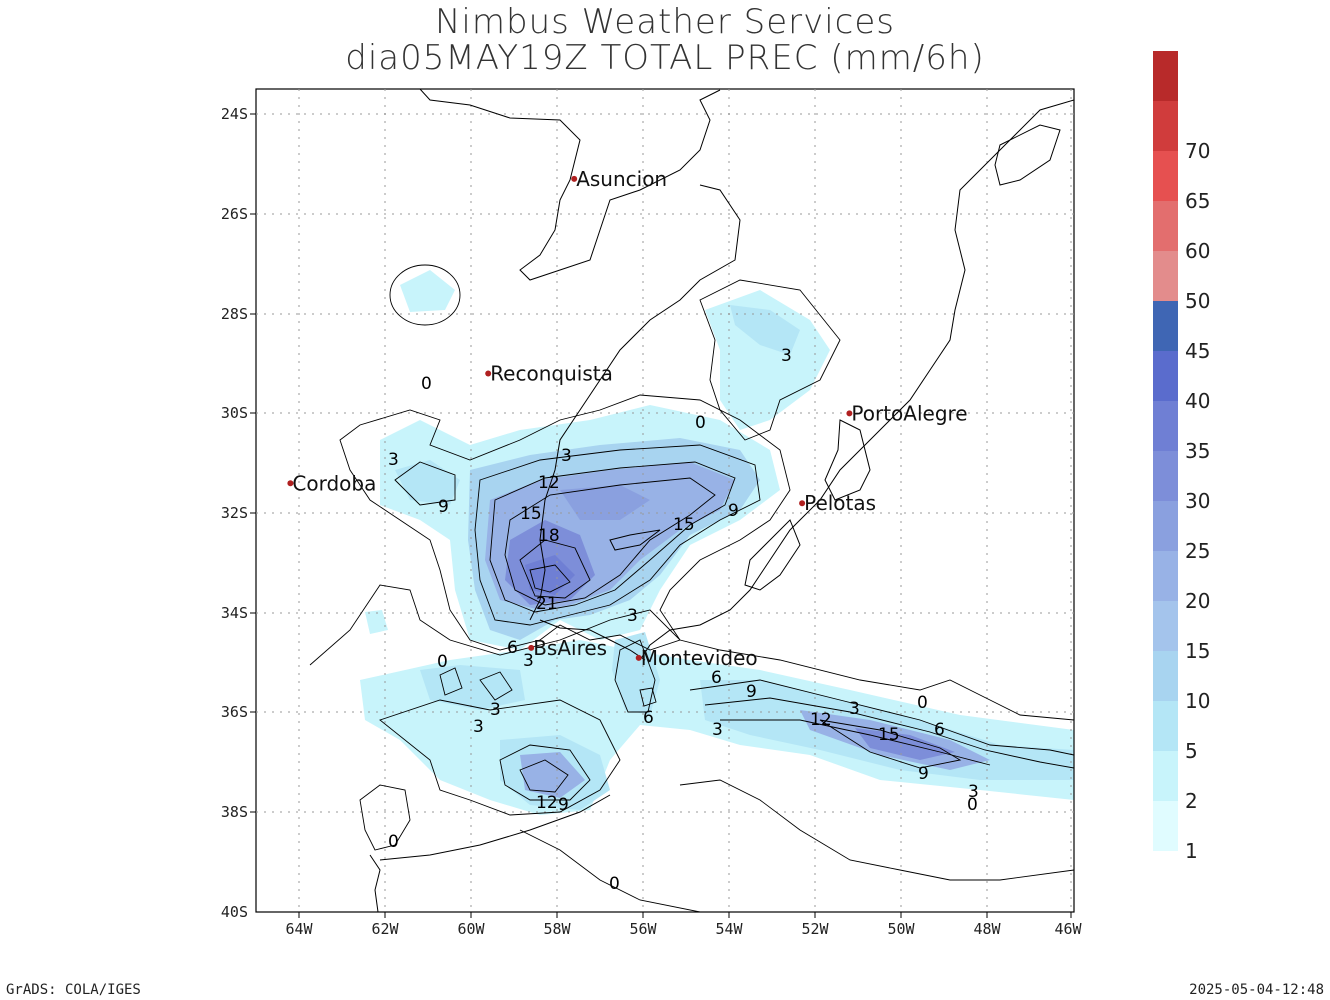 Image resolution: width=1330 pixels, height=1000 pixels. I want to click on lon-tick-label: 52W, so click(815, 929).